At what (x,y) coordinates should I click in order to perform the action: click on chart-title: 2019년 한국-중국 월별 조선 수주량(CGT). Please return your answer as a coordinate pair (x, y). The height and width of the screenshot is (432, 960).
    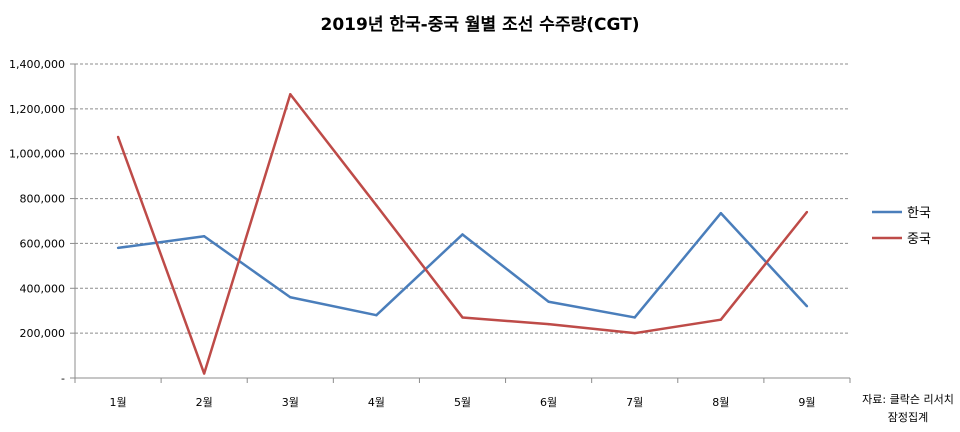
    Looking at the image, I should click on (480, 25).